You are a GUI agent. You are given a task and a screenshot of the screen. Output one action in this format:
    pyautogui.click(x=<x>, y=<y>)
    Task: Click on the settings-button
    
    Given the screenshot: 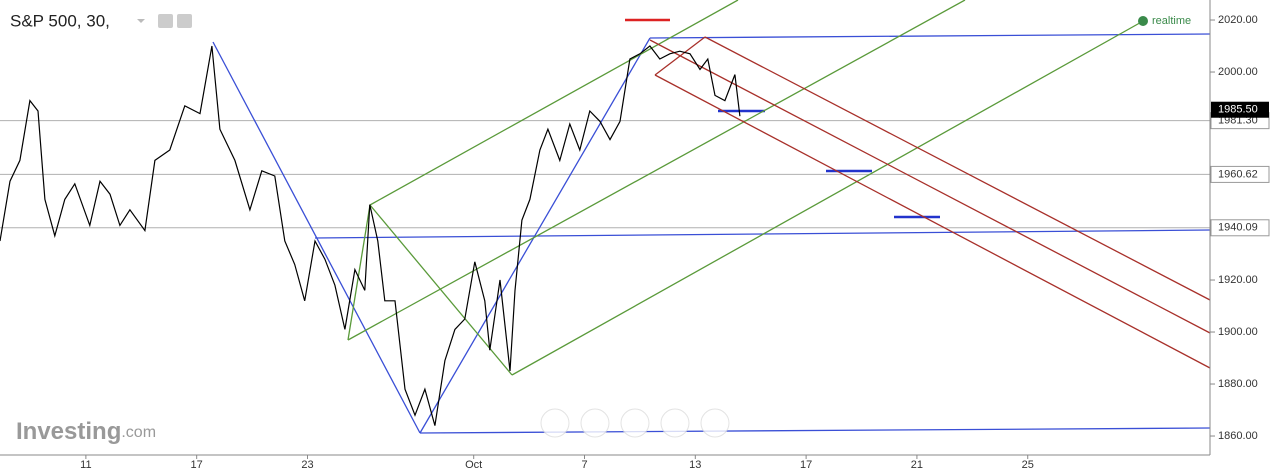 What is the action you would take?
    pyautogui.click(x=184, y=21)
    